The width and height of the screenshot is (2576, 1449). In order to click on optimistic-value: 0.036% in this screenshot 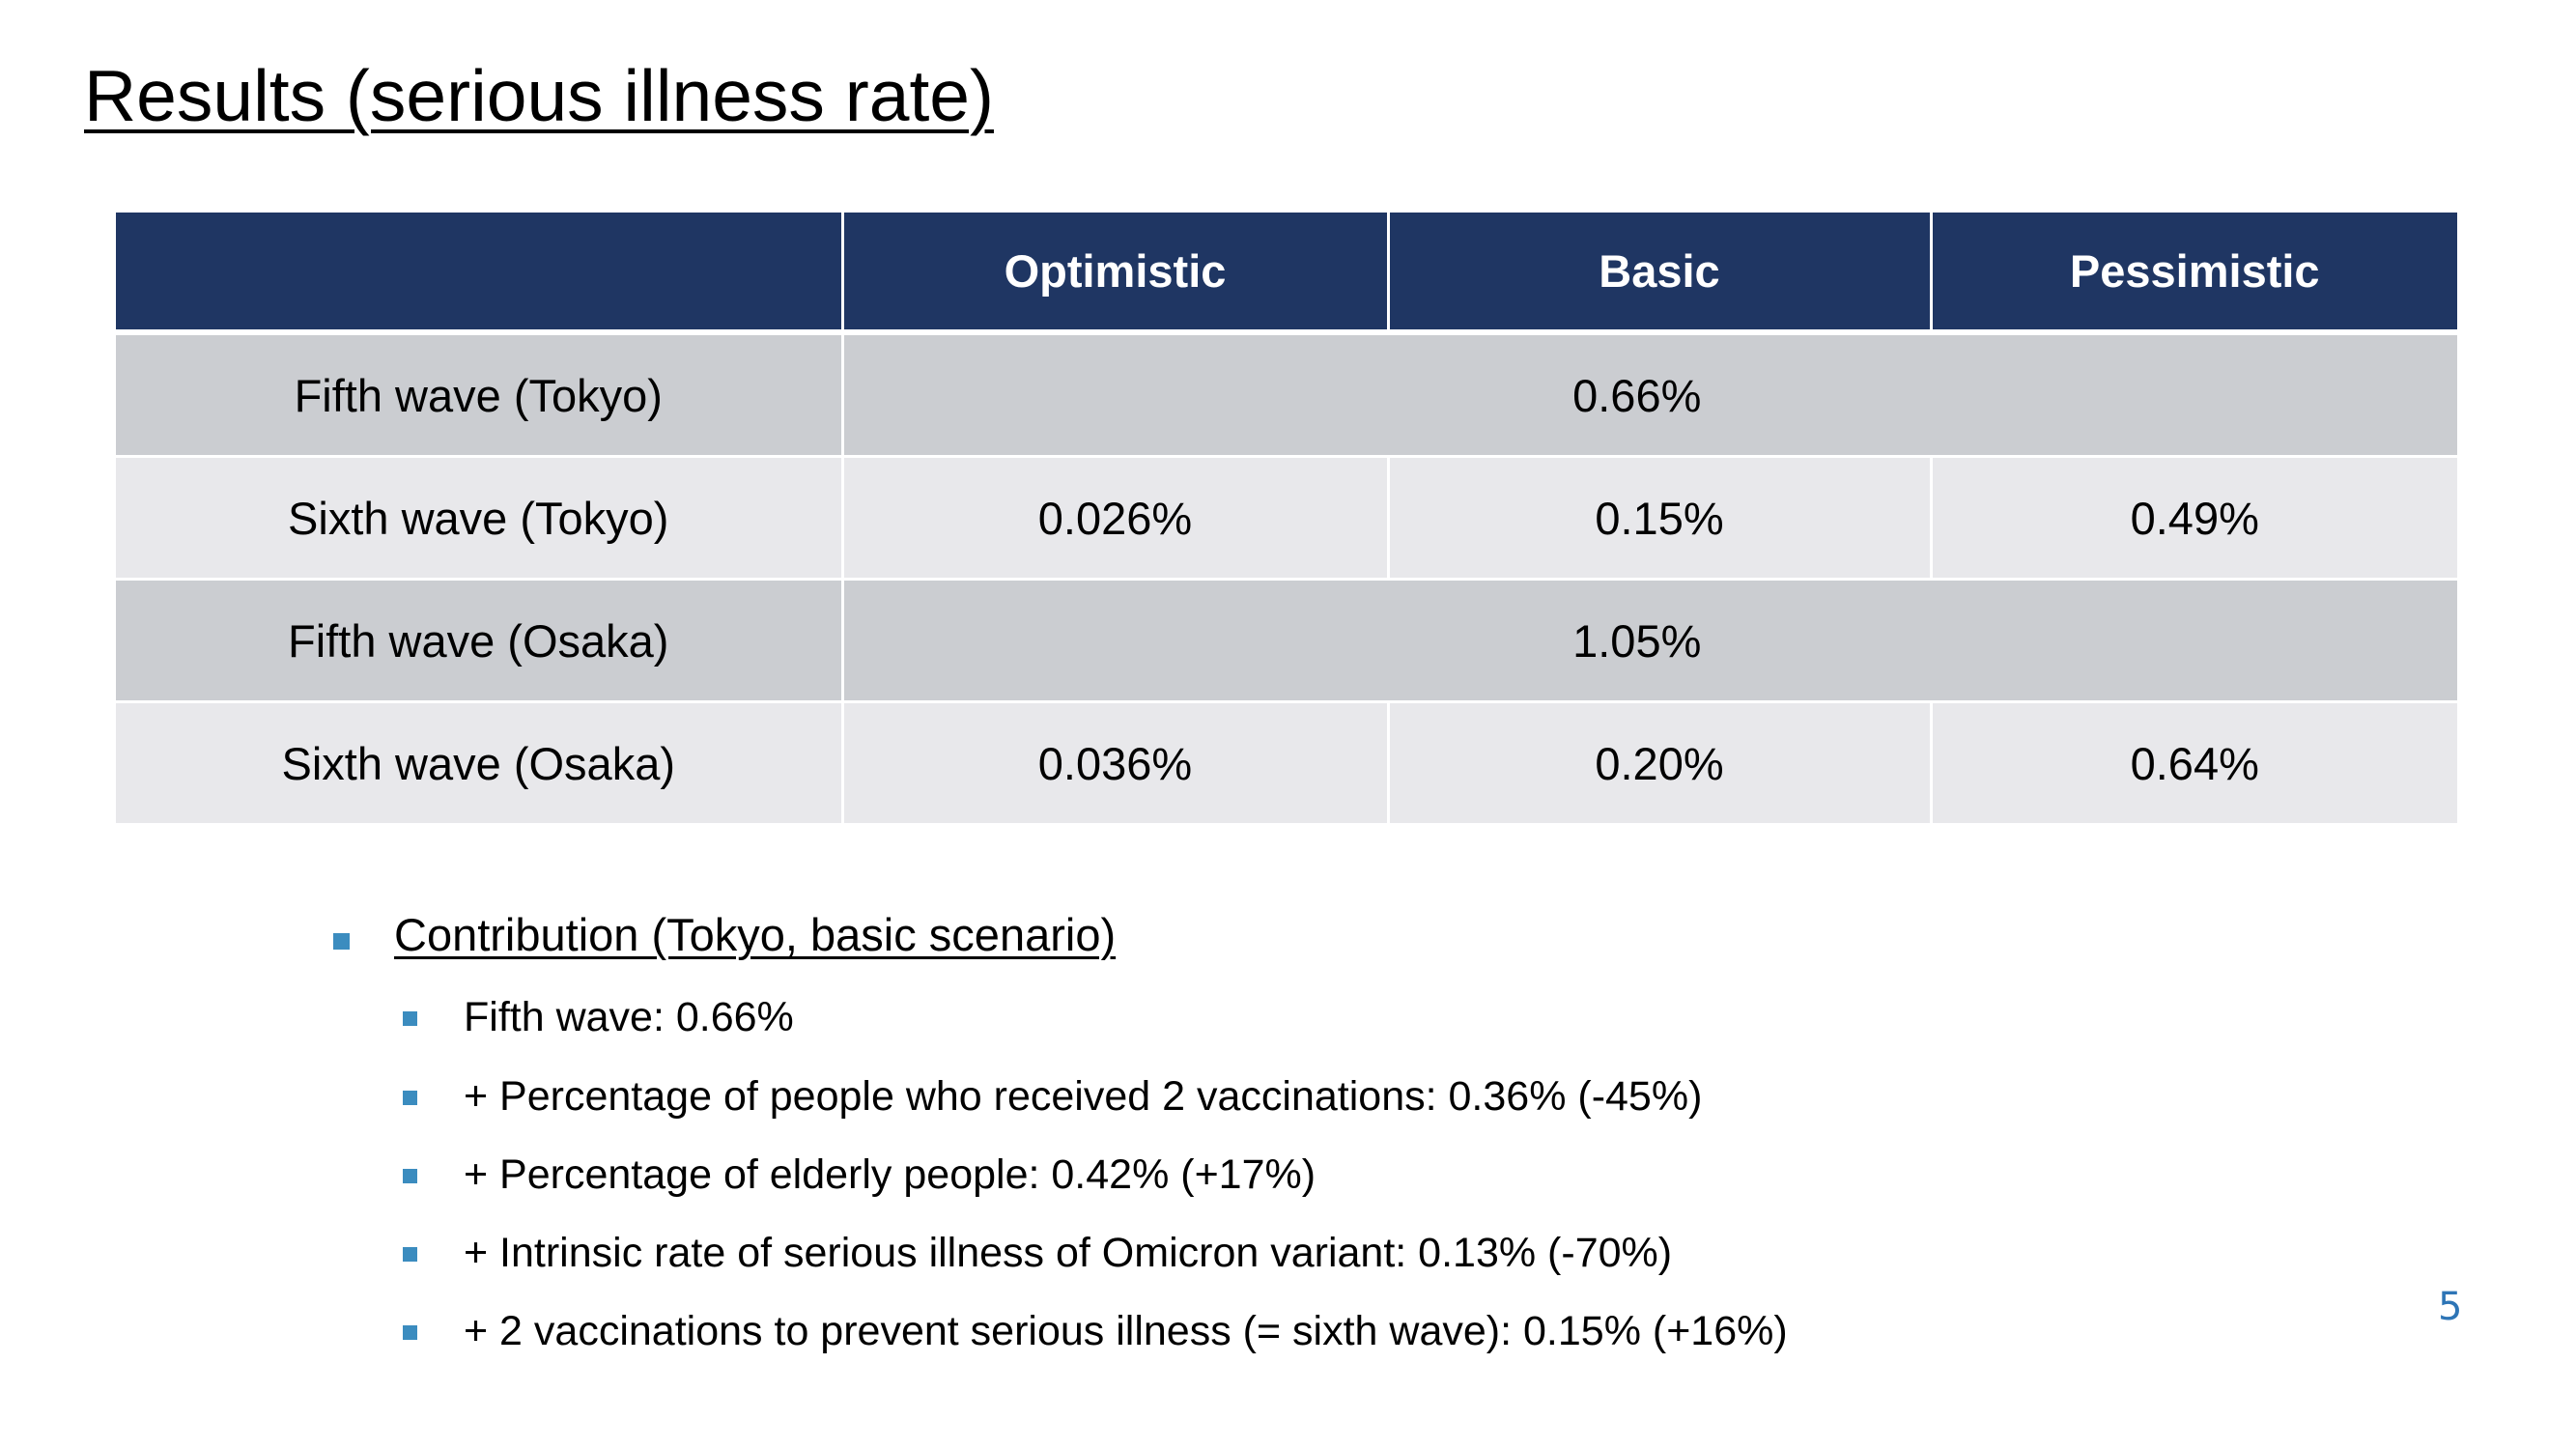, I will do `click(1116, 763)`.